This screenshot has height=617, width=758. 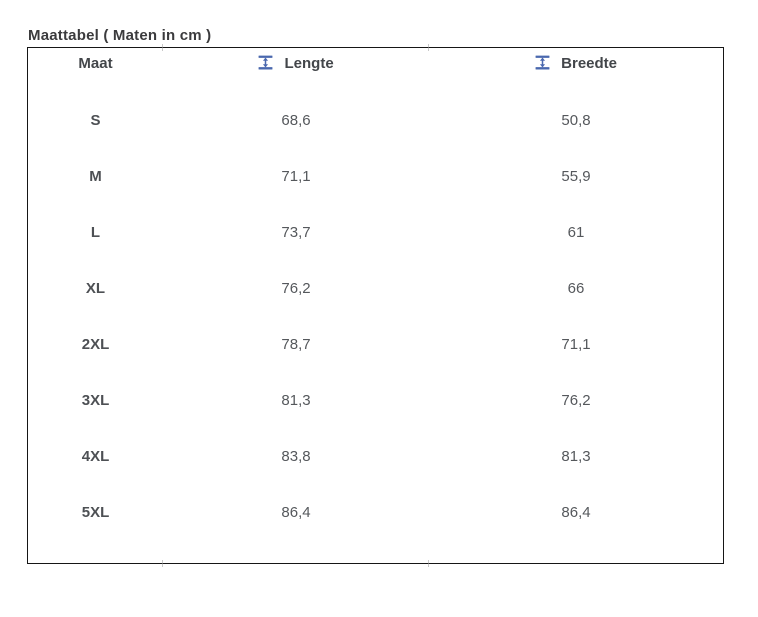 I want to click on lengte-value-cell: 73,7, so click(x=296, y=232).